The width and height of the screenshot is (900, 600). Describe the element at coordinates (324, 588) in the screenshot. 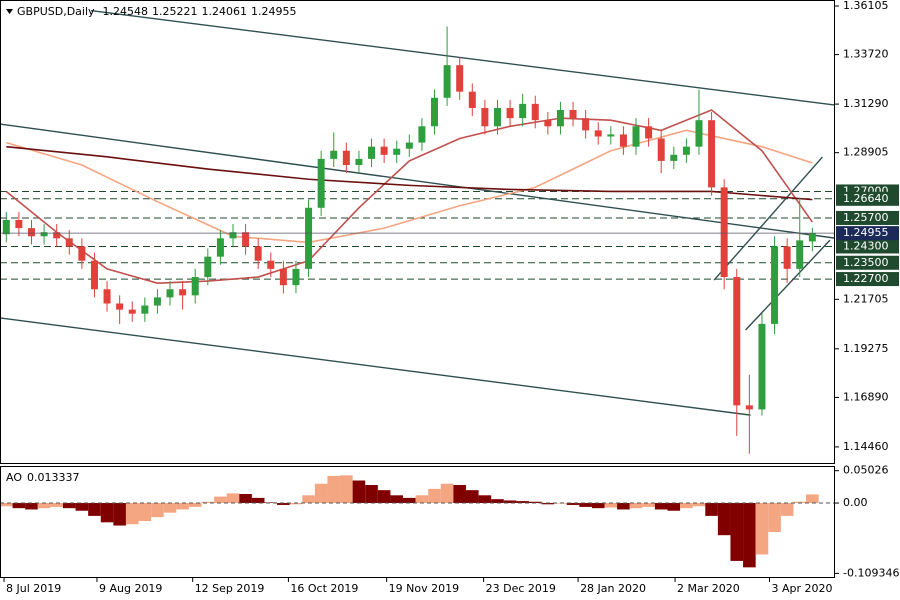

I see `x-tick-label: 16 Oct 2019` at that location.